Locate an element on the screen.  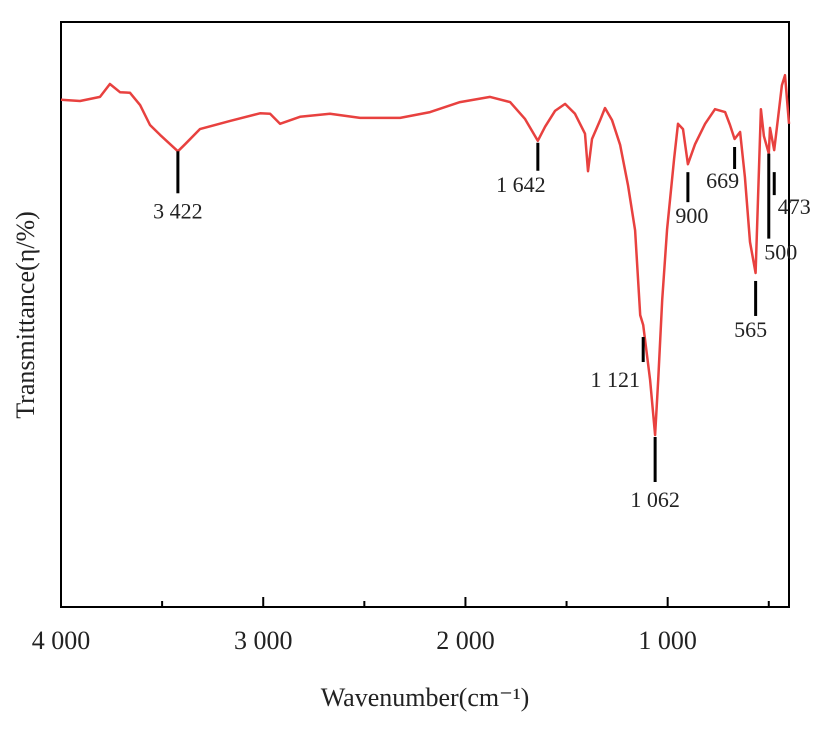
x-tick-label: 2 000 is located at coordinates (465, 640).